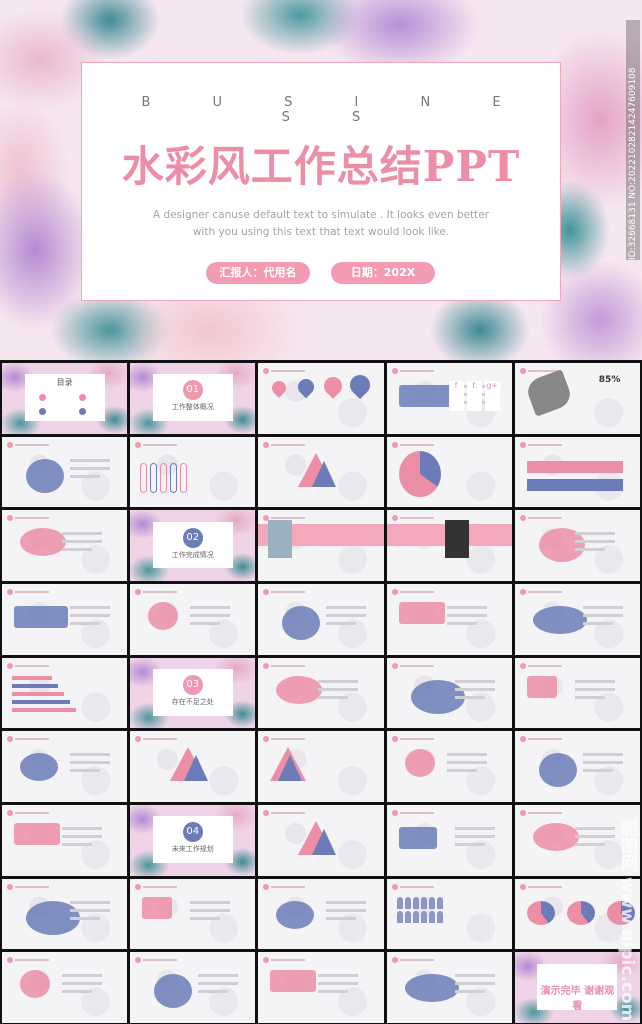  I want to click on triangle, so click(324, 473).